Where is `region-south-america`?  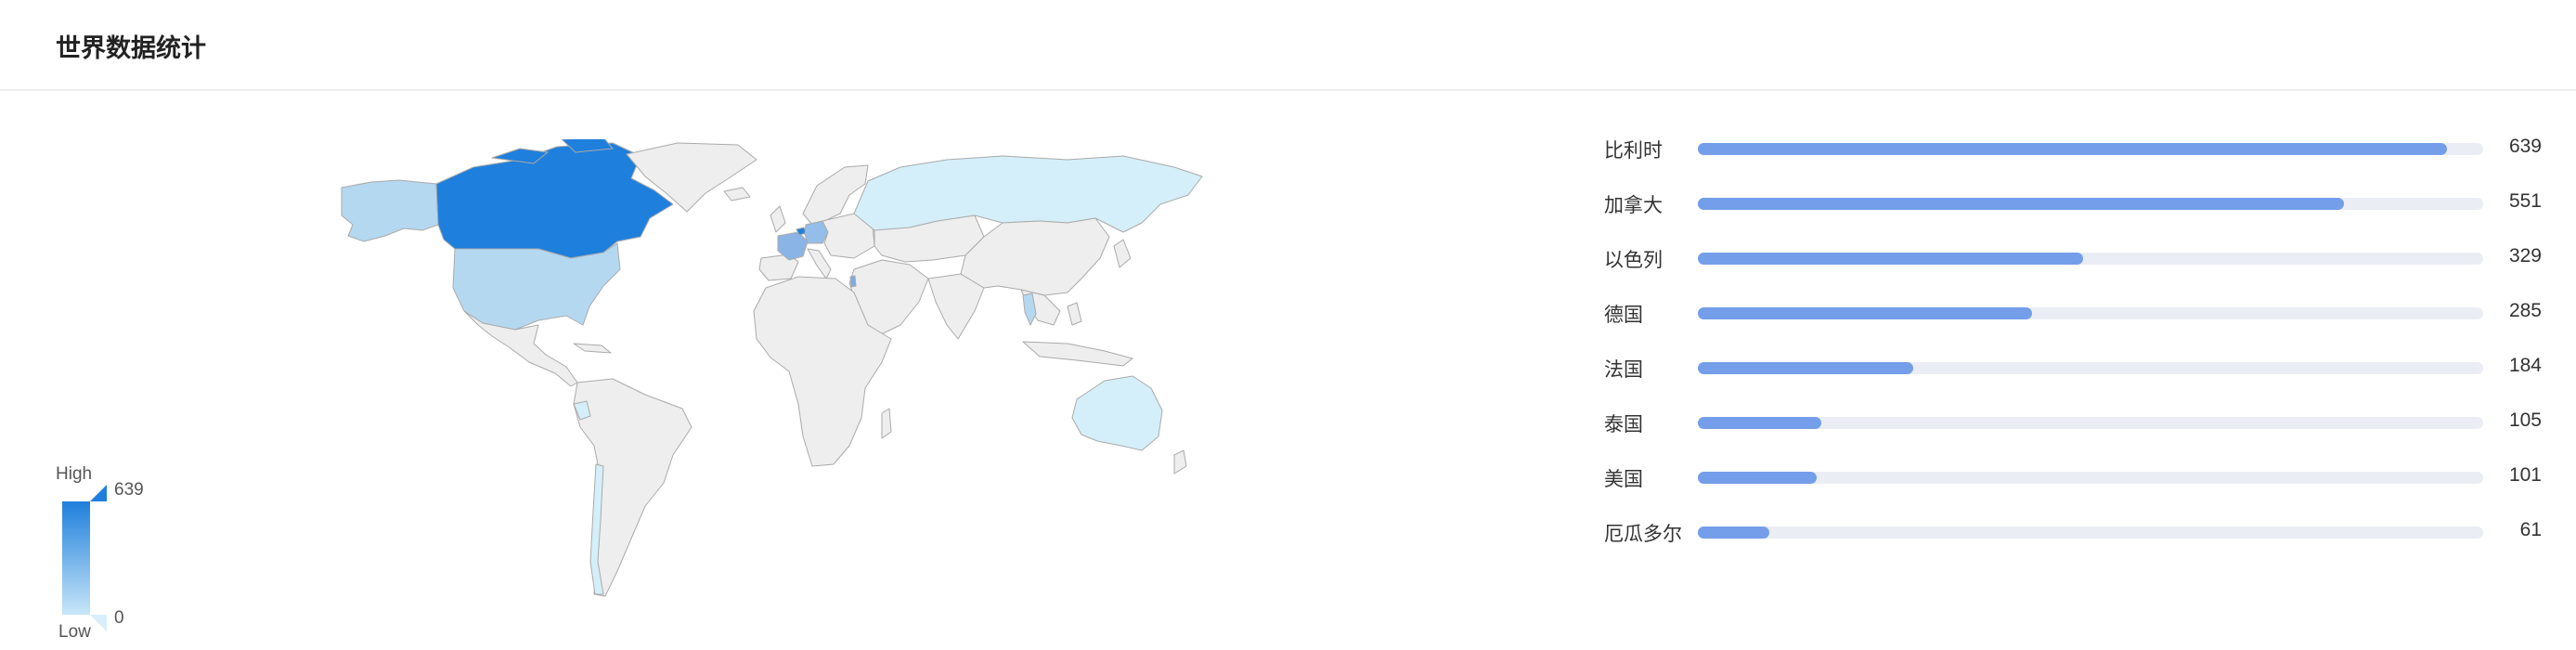 region-south-america is located at coordinates (633, 487).